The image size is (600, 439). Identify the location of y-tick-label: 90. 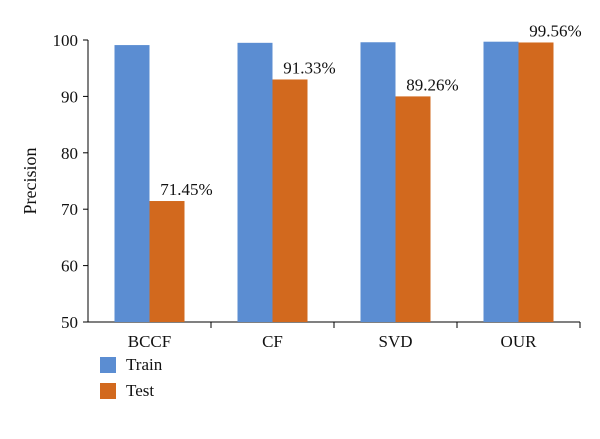
(69, 96).